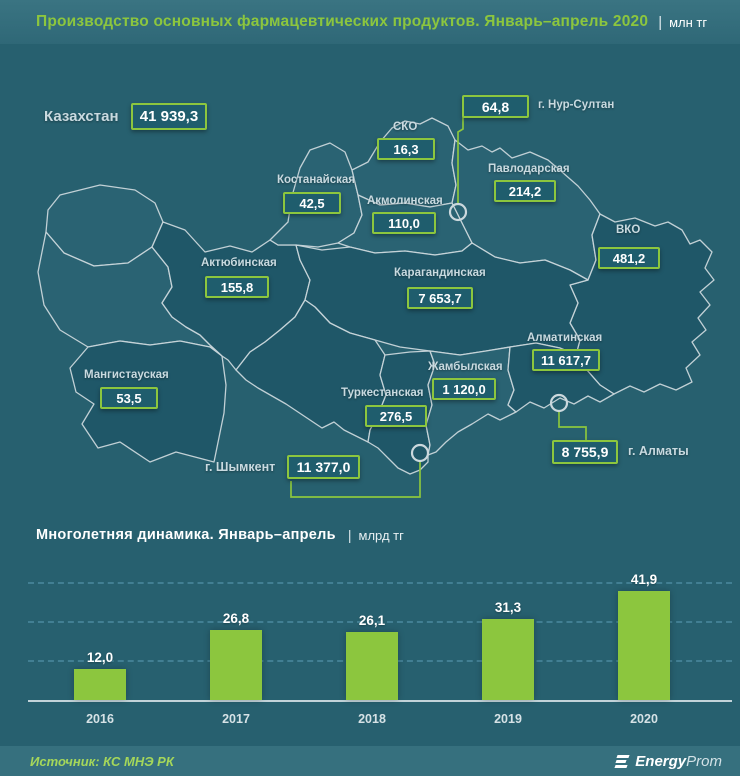 This screenshot has height=776, width=740. I want to click on bar-group-2019: 31,3 2019, so click(508, 643).